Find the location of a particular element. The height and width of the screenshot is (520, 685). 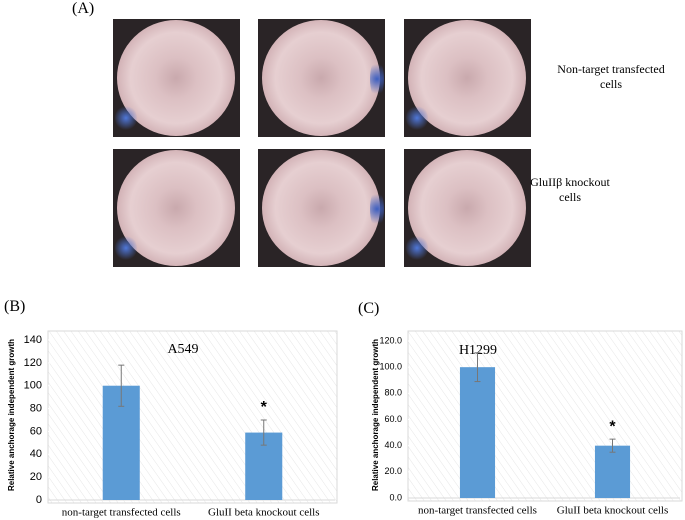

y-tick-label: 0 is located at coordinates (39, 500).